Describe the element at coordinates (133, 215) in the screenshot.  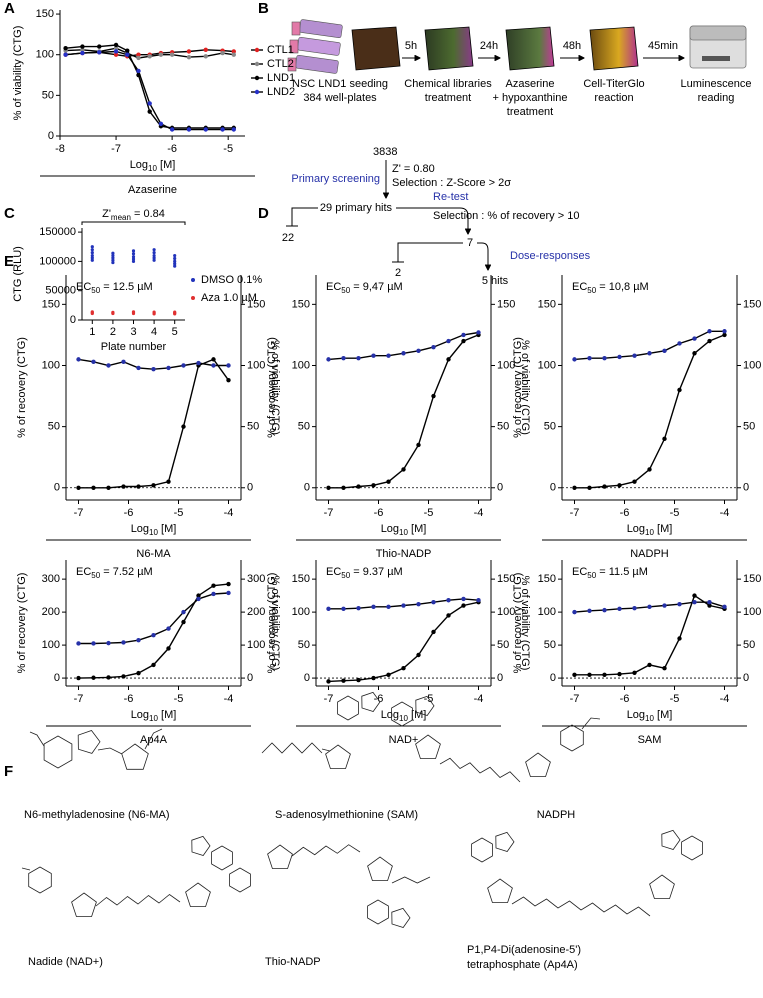
I see `chart-title: Z'mean = 0.84` at that location.